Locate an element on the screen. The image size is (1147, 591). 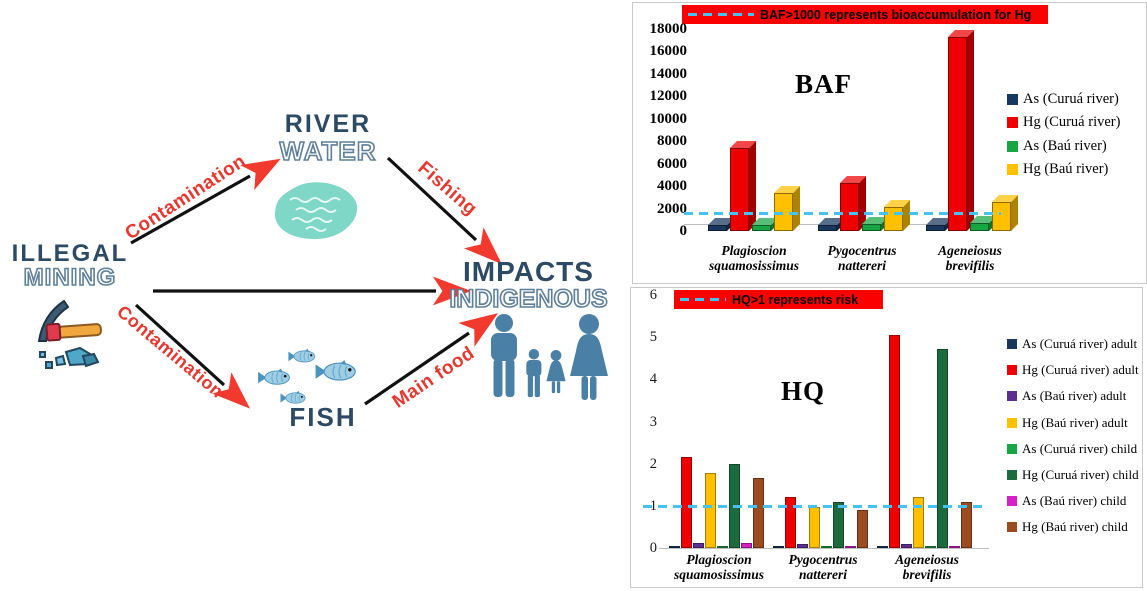
river-water-icon is located at coordinates (316, 211).